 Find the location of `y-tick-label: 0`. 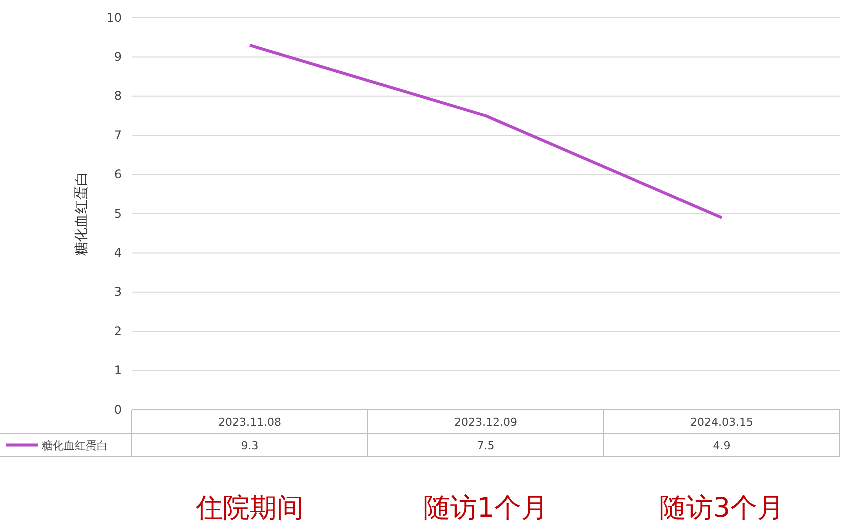

y-tick-label: 0 is located at coordinates (118, 409).